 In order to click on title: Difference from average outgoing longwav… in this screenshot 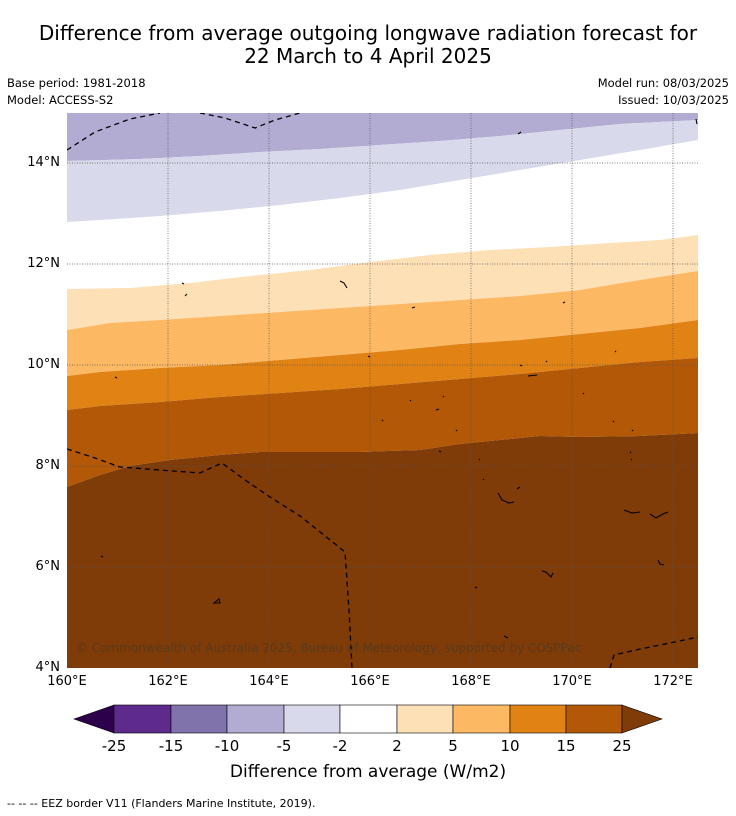, I will do `click(368, 45)`.